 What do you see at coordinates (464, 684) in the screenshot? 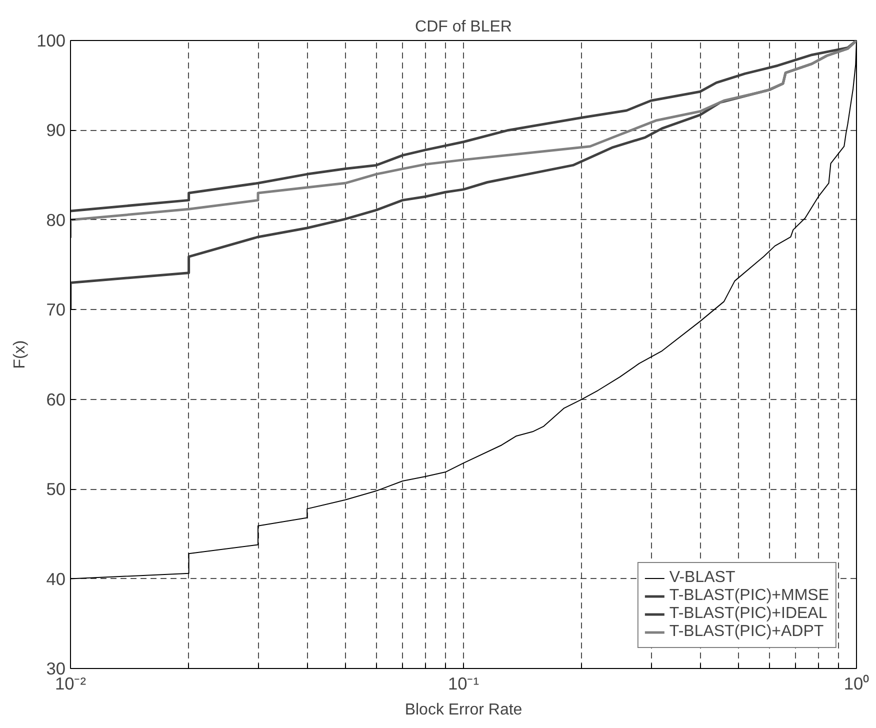
I see `x-tick-label: 10⁻¹` at bounding box center [464, 684].